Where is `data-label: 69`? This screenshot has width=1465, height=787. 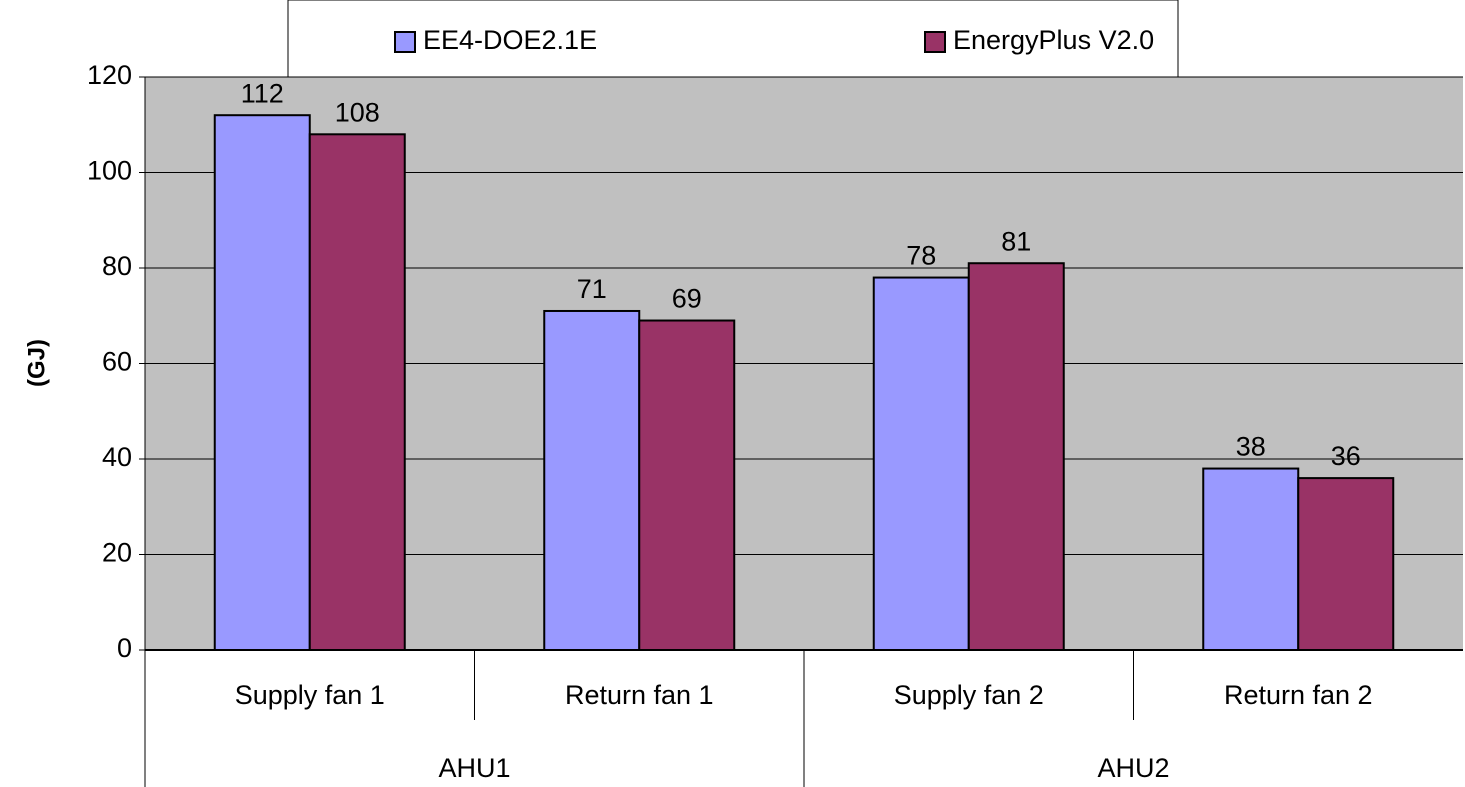 data-label: 69 is located at coordinates (687, 299).